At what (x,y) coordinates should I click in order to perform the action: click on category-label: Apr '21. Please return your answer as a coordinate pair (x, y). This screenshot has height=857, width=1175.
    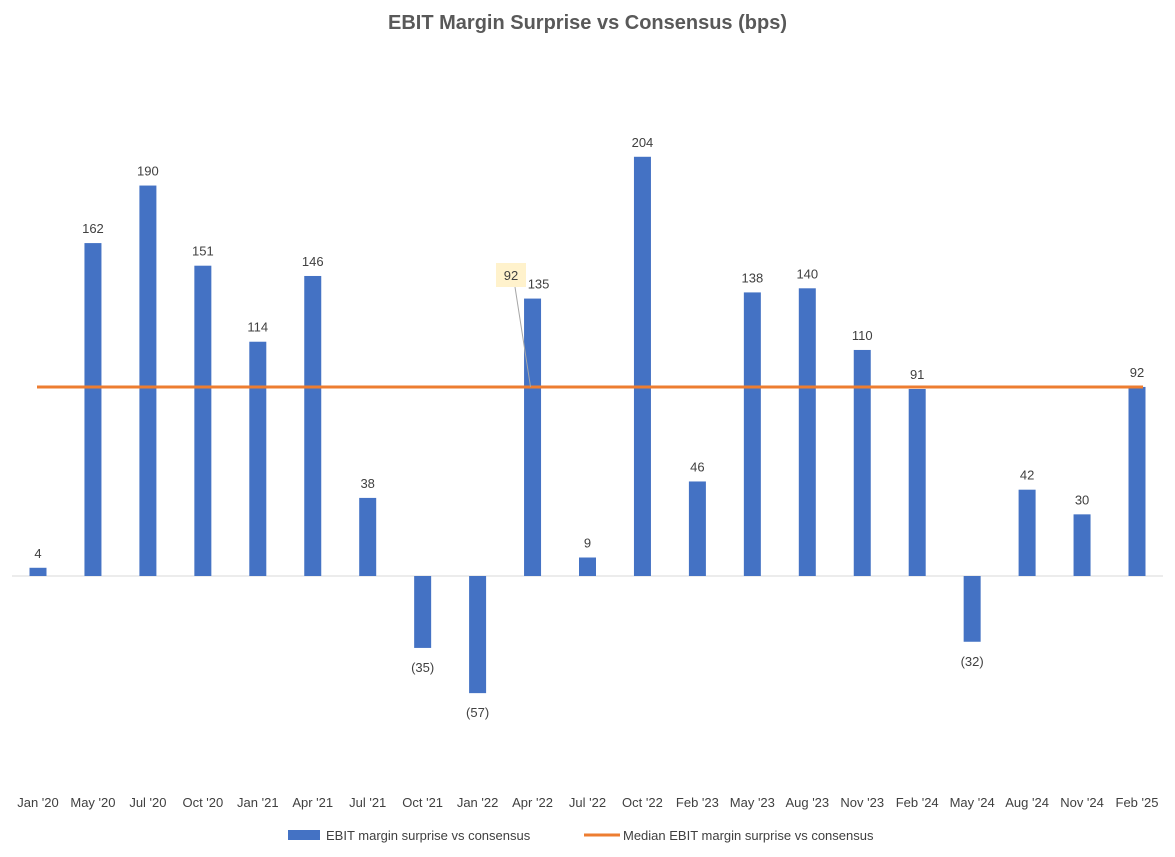
    Looking at the image, I should click on (312, 802).